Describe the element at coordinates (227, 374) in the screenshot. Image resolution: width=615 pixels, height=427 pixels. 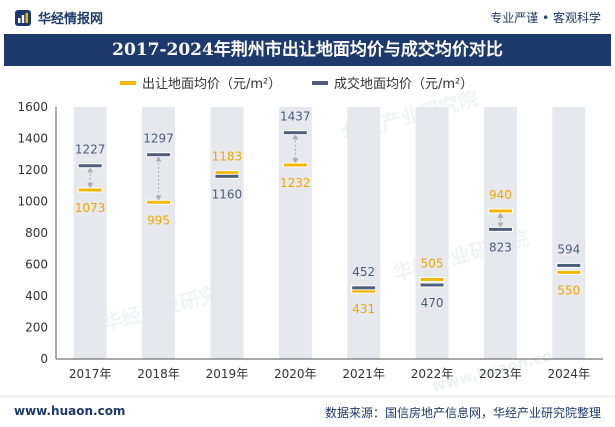
I see `x-tick-label: 2019年` at that location.